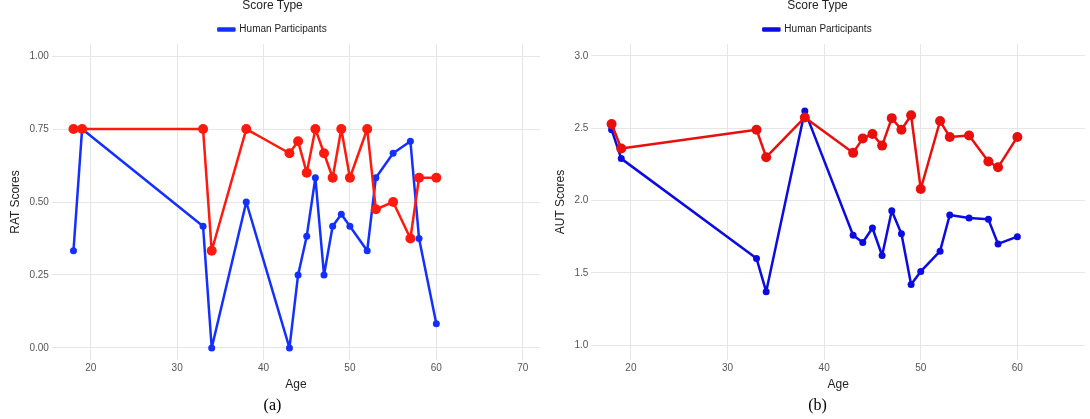 The height and width of the screenshot is (419, 1090). What do you see at coordinates (39, 274) in the screenshot?
I see `y-tick-label: 0.25` at bounding box center [39, 274].